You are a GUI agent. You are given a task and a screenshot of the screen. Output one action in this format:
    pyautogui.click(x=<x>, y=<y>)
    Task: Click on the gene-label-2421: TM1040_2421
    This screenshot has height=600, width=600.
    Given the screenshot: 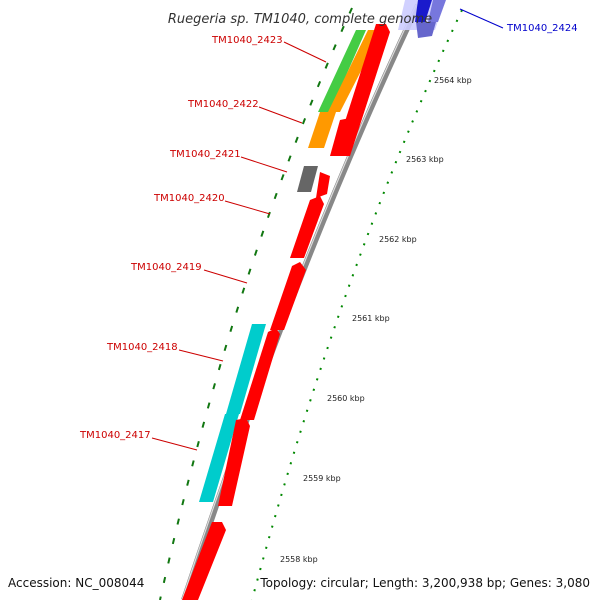 What is the action you would take?
    pyautogui.click(x=205, y=154)
    